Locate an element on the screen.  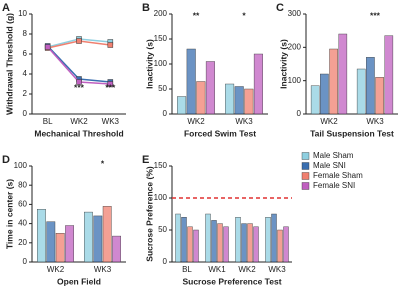
x-tick-label: WK1 is located at coordinates (217, 269).